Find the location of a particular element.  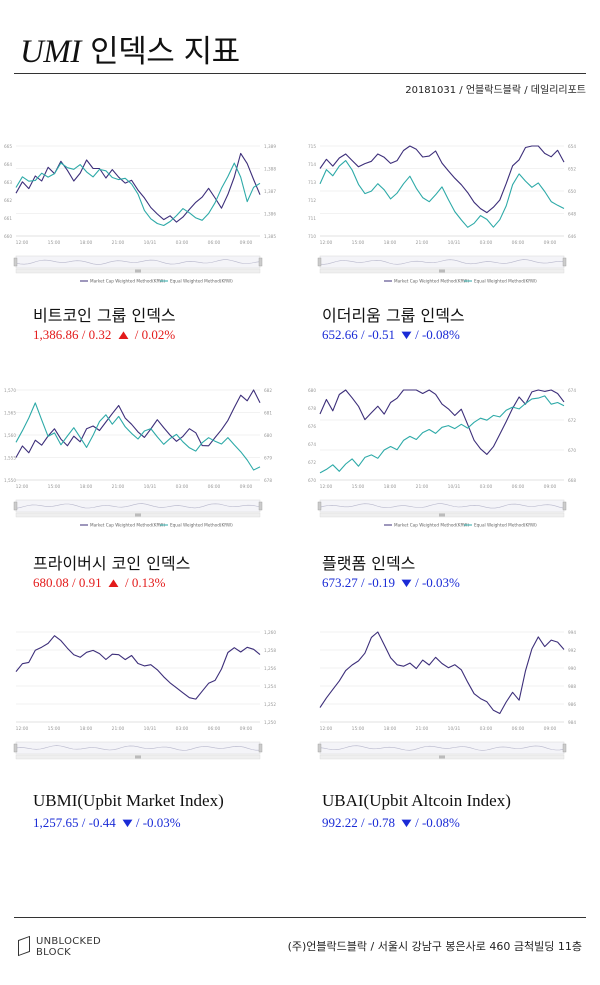

y-tick-label-right: 1,385 is located at coordinates (270, 236).